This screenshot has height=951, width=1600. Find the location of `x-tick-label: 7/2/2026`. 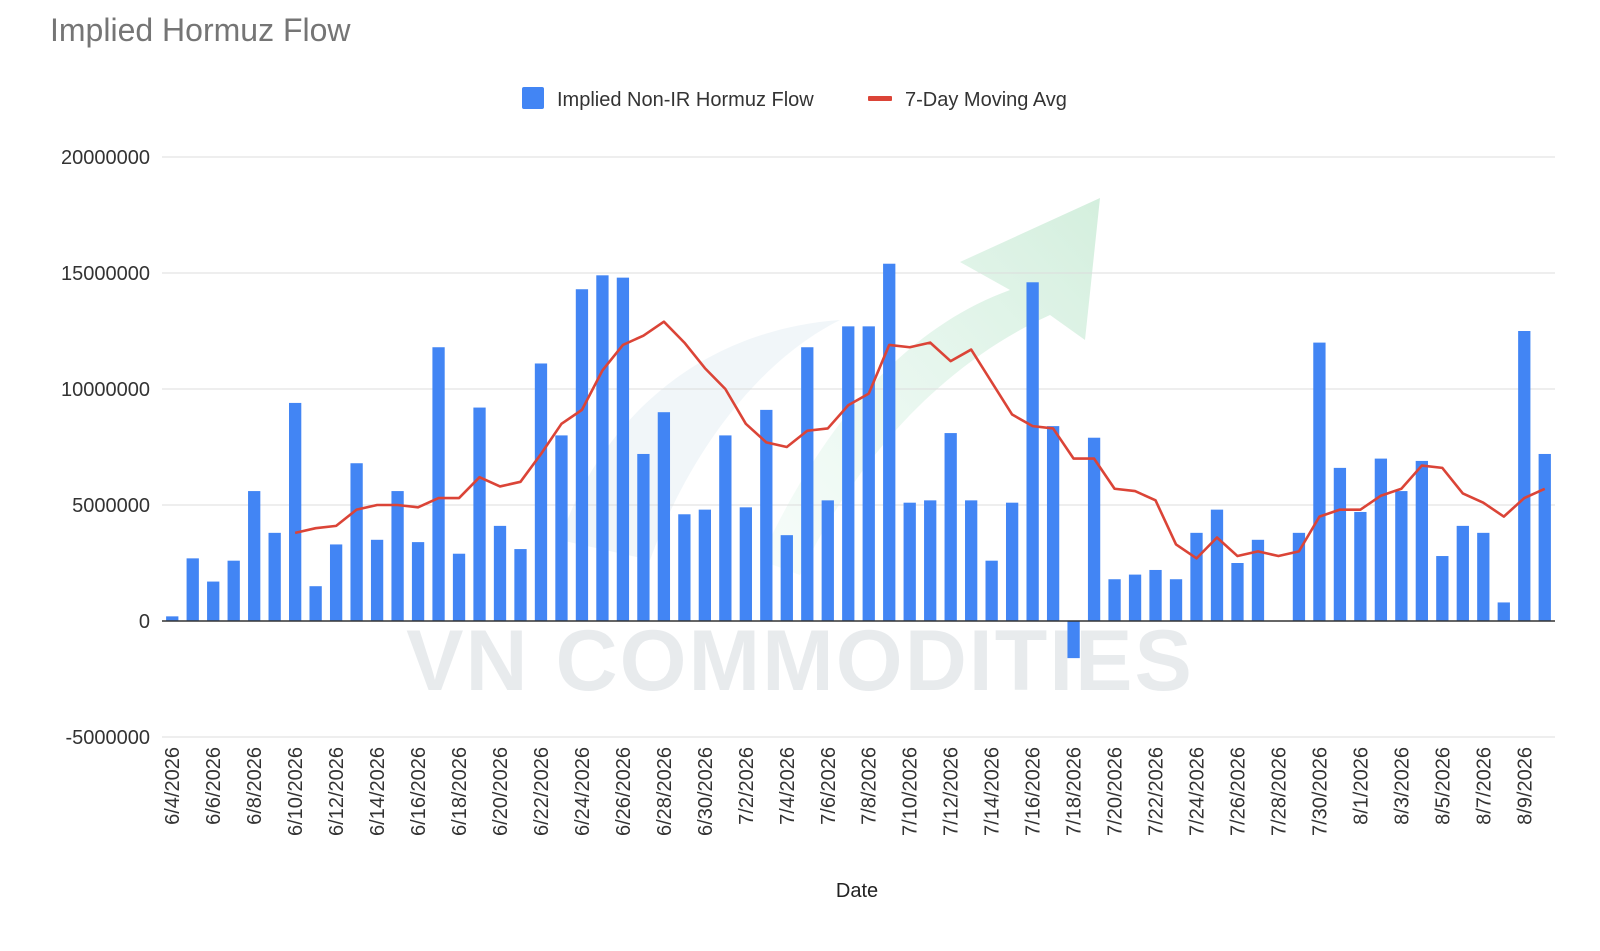

x-tick-label: 7/2/2026 is located at coordinates (747, 786).